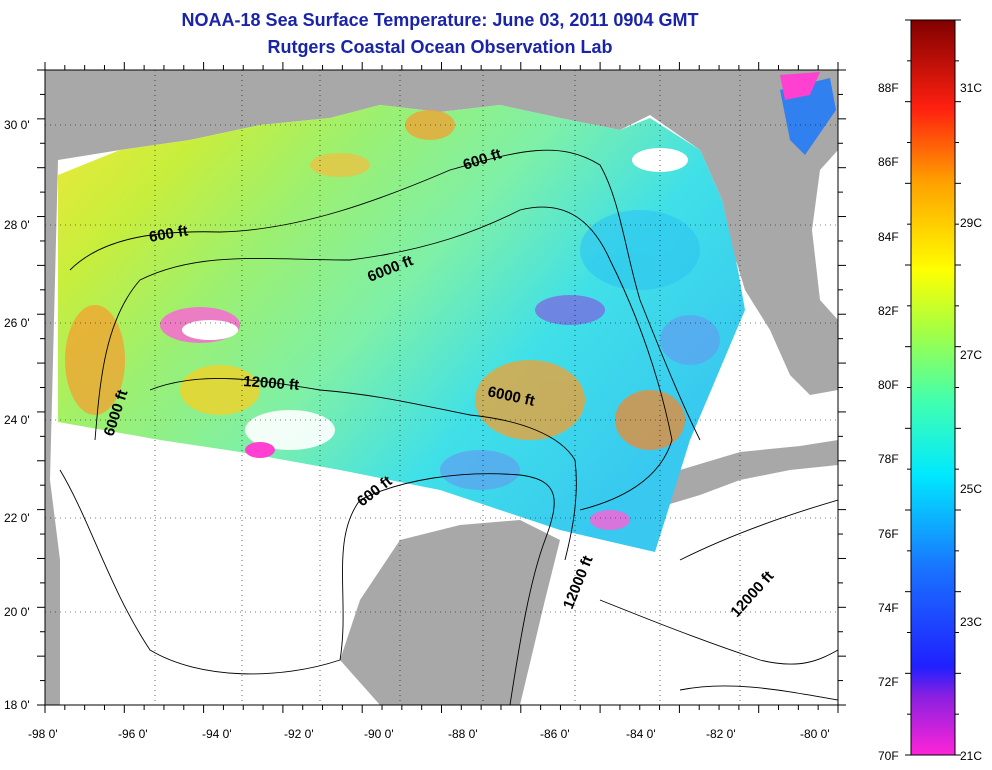 This screenshot has width=992, height=770. What do you see at coordinates (17, 125) in the screenshot?
I see `lat-label: 30 0'` at bounding box center [17, 125].